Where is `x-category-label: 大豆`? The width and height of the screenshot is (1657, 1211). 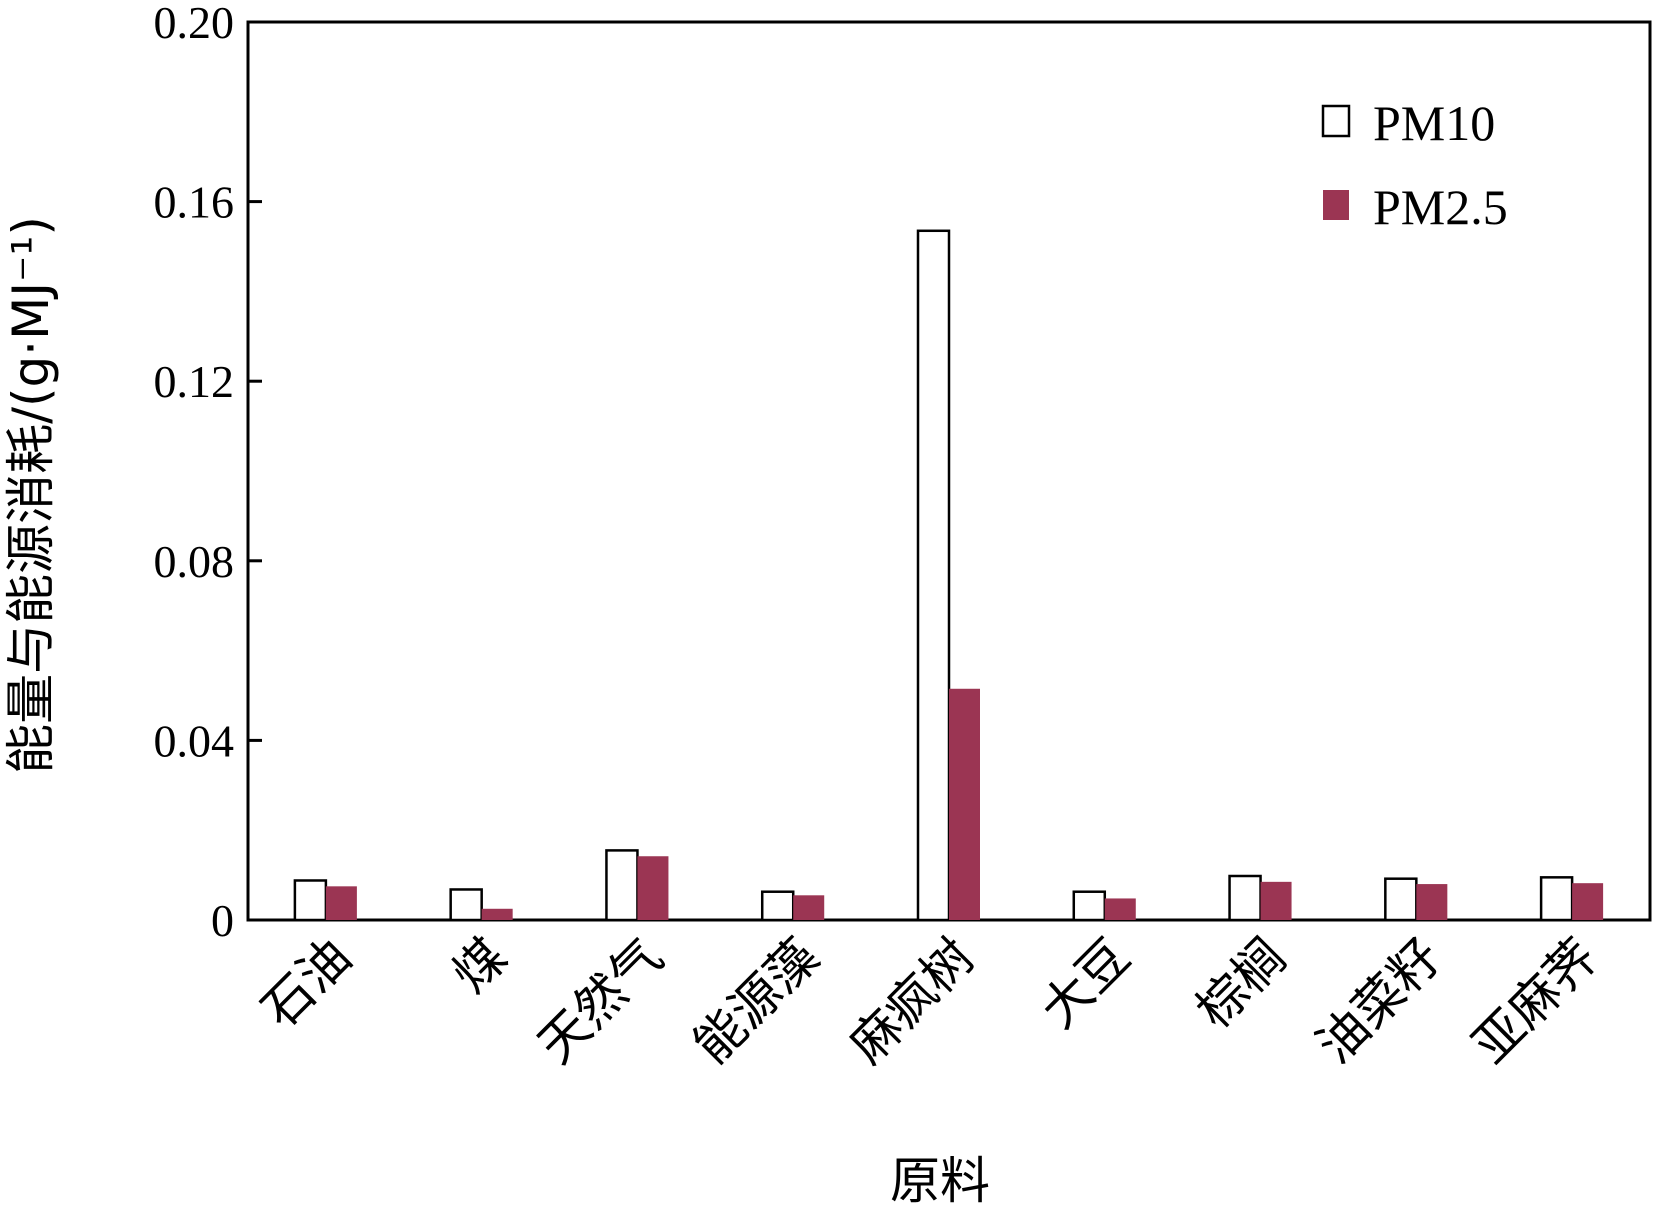 x-category-label: 大豆 is located at coordinates (1086, 983).